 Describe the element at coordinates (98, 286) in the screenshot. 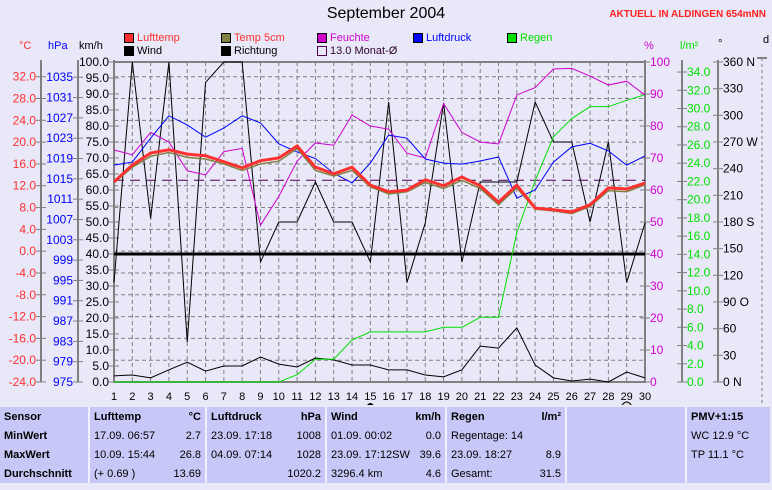

I see `wind-tick-label: 30.0` at that location.